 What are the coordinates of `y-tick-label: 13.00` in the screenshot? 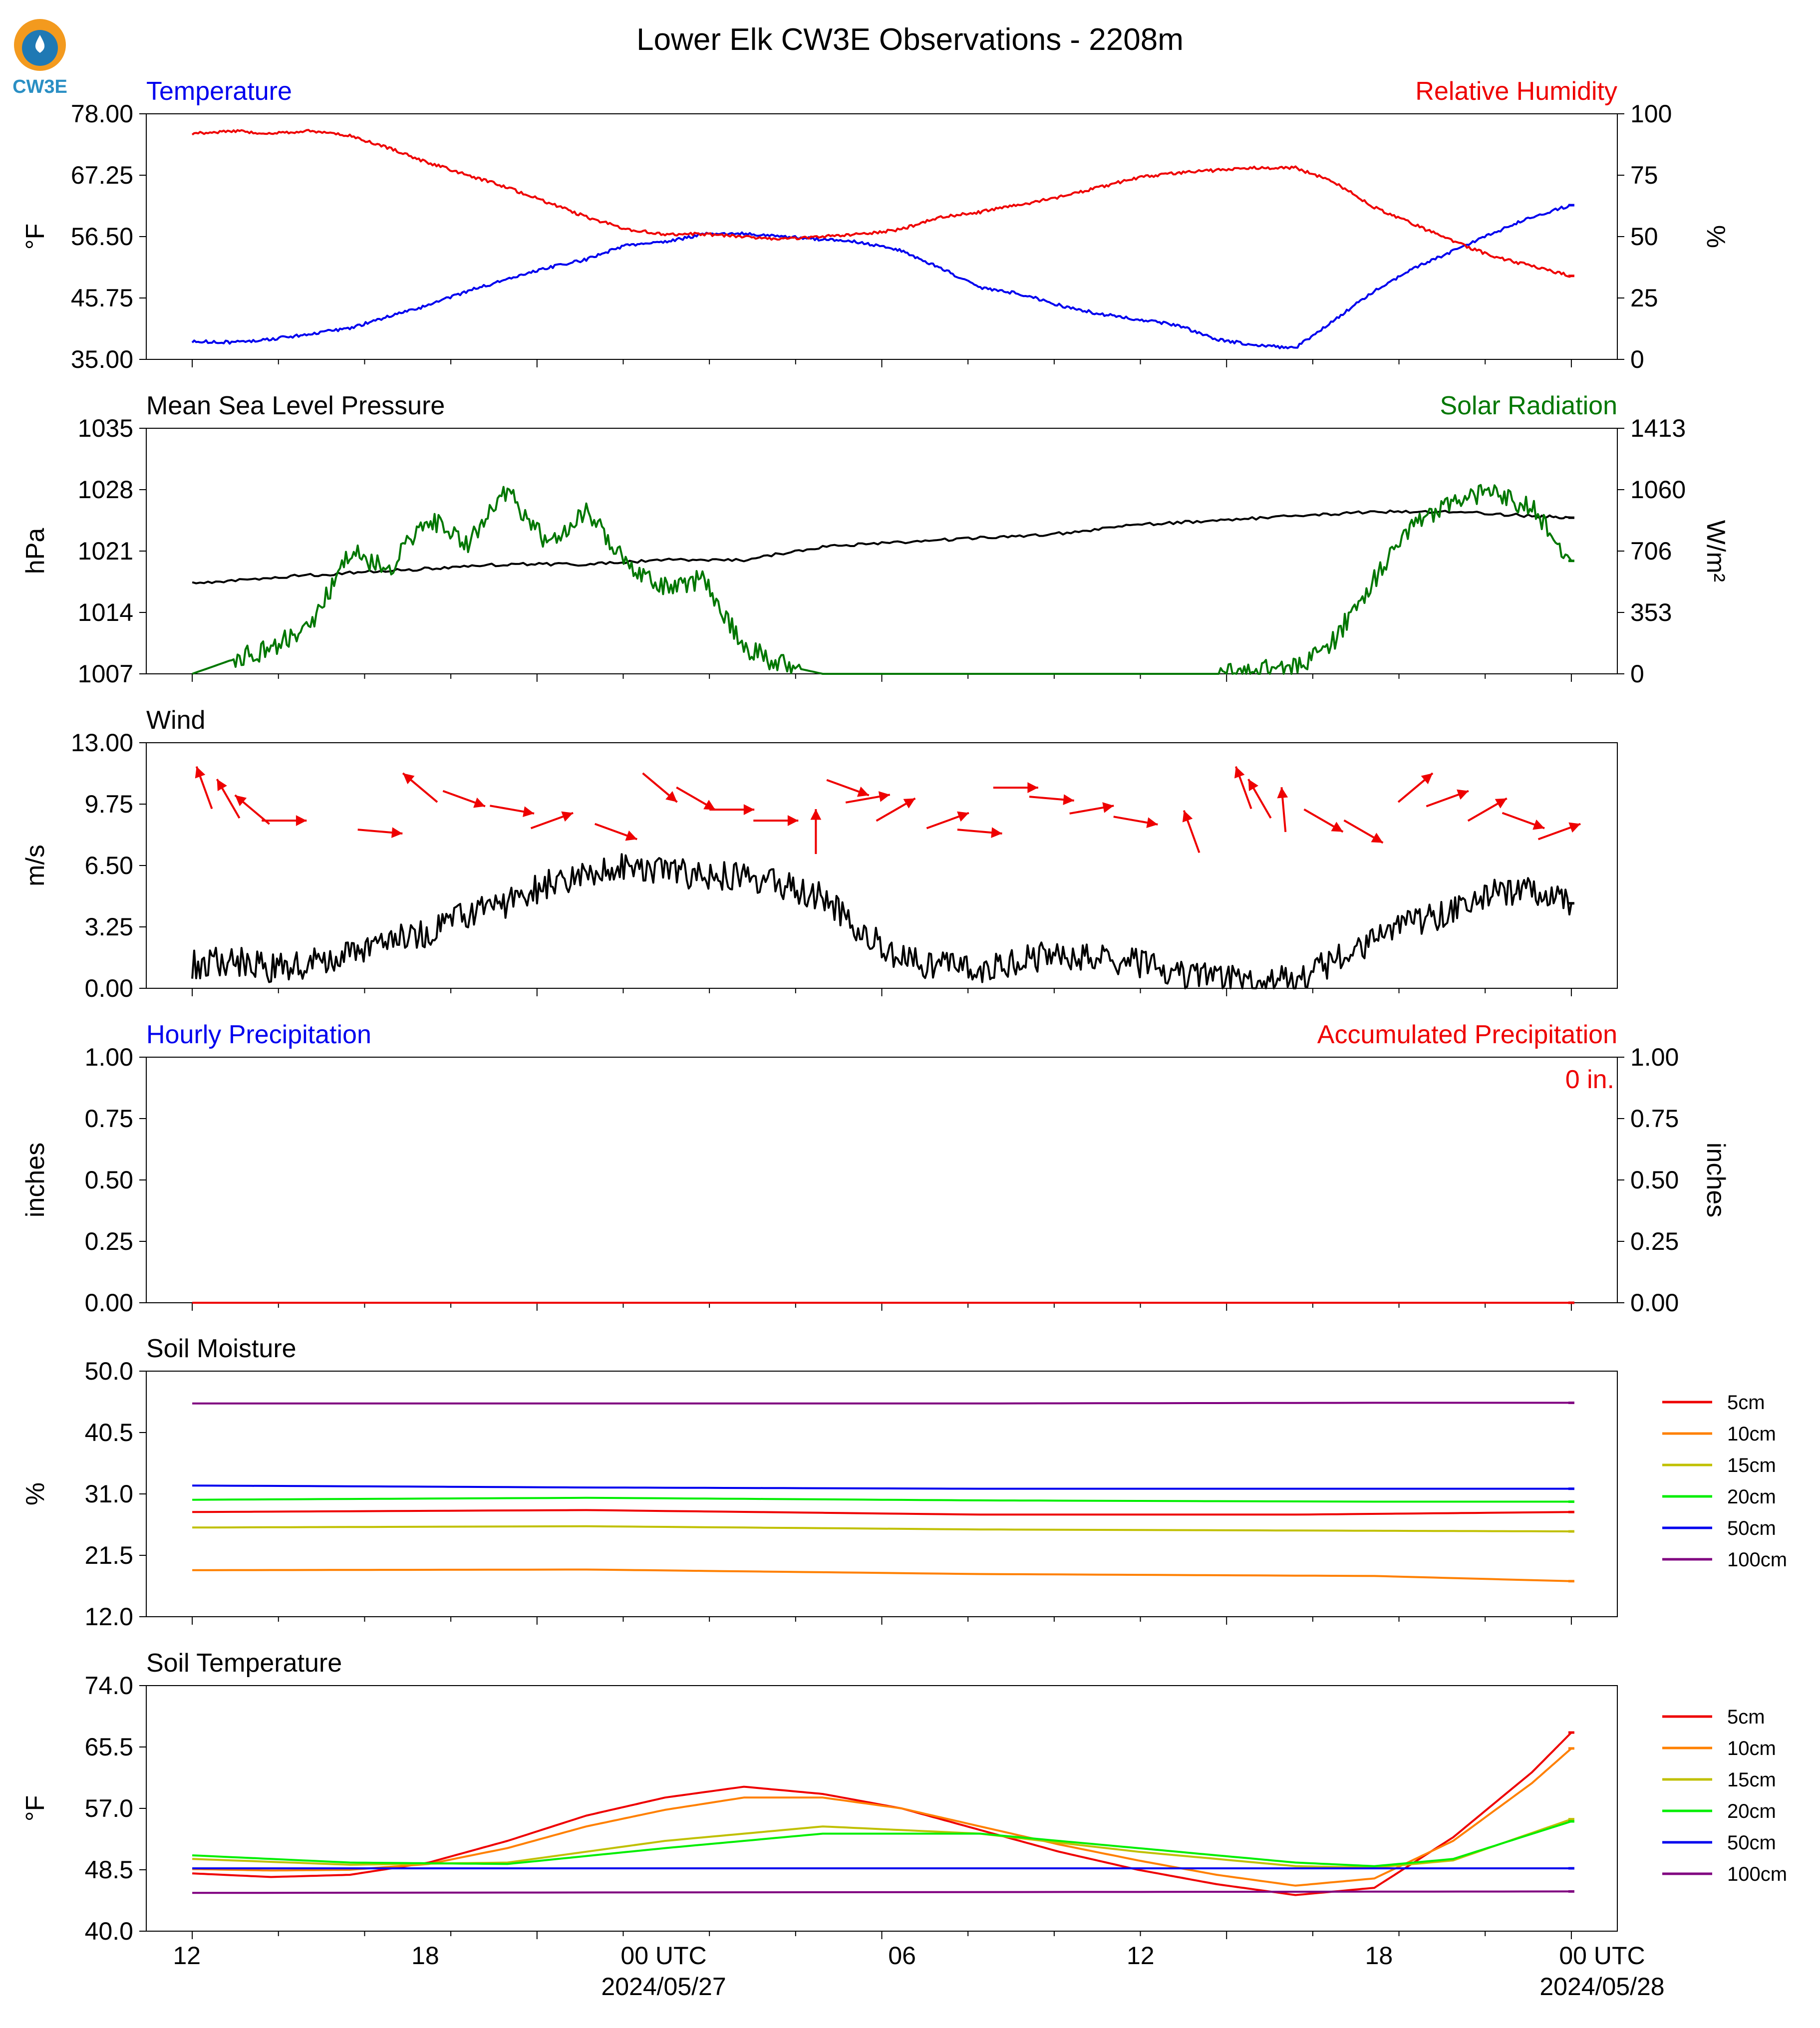 It's located at (102, 743).